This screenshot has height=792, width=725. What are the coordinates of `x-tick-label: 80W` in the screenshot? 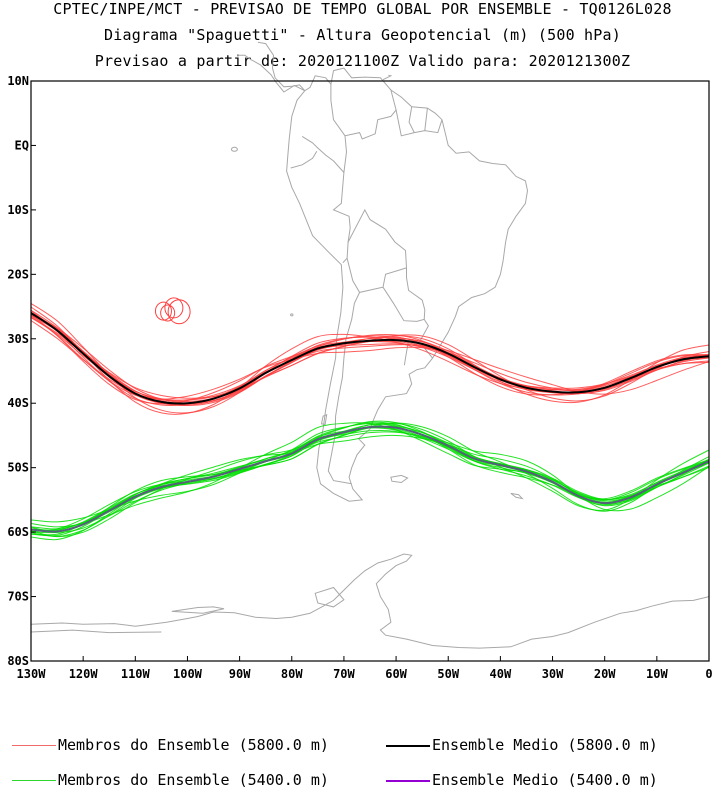 It's located at (292, 674).